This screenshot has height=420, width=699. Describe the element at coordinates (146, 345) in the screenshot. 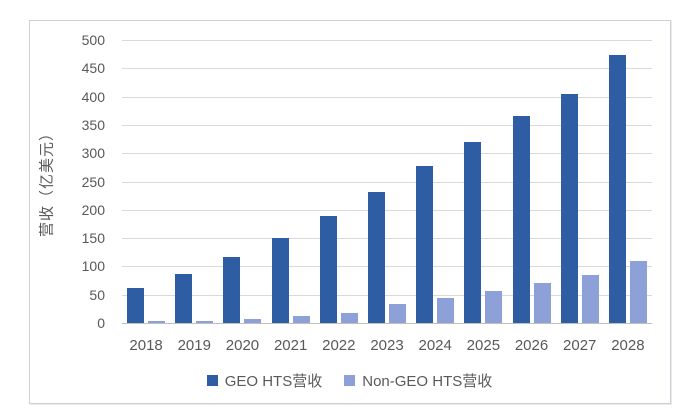

I see `x-tick-2018: 2018` at that location.